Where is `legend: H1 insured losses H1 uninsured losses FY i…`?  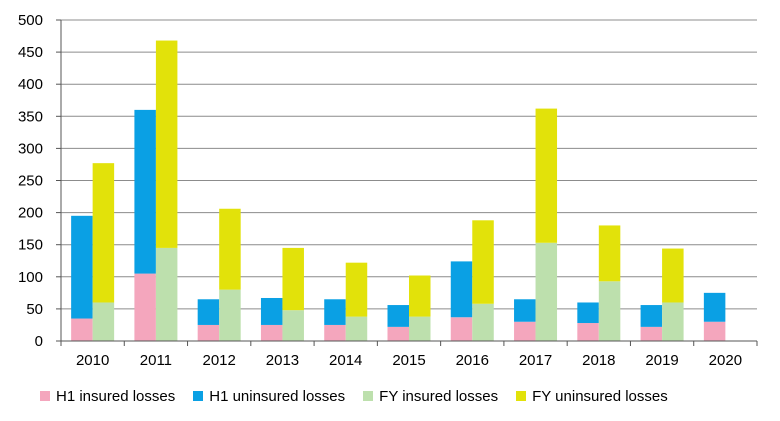 legend: H1 insured losses H1 uninsured losses FY i… is located at coordinates (363, 396).